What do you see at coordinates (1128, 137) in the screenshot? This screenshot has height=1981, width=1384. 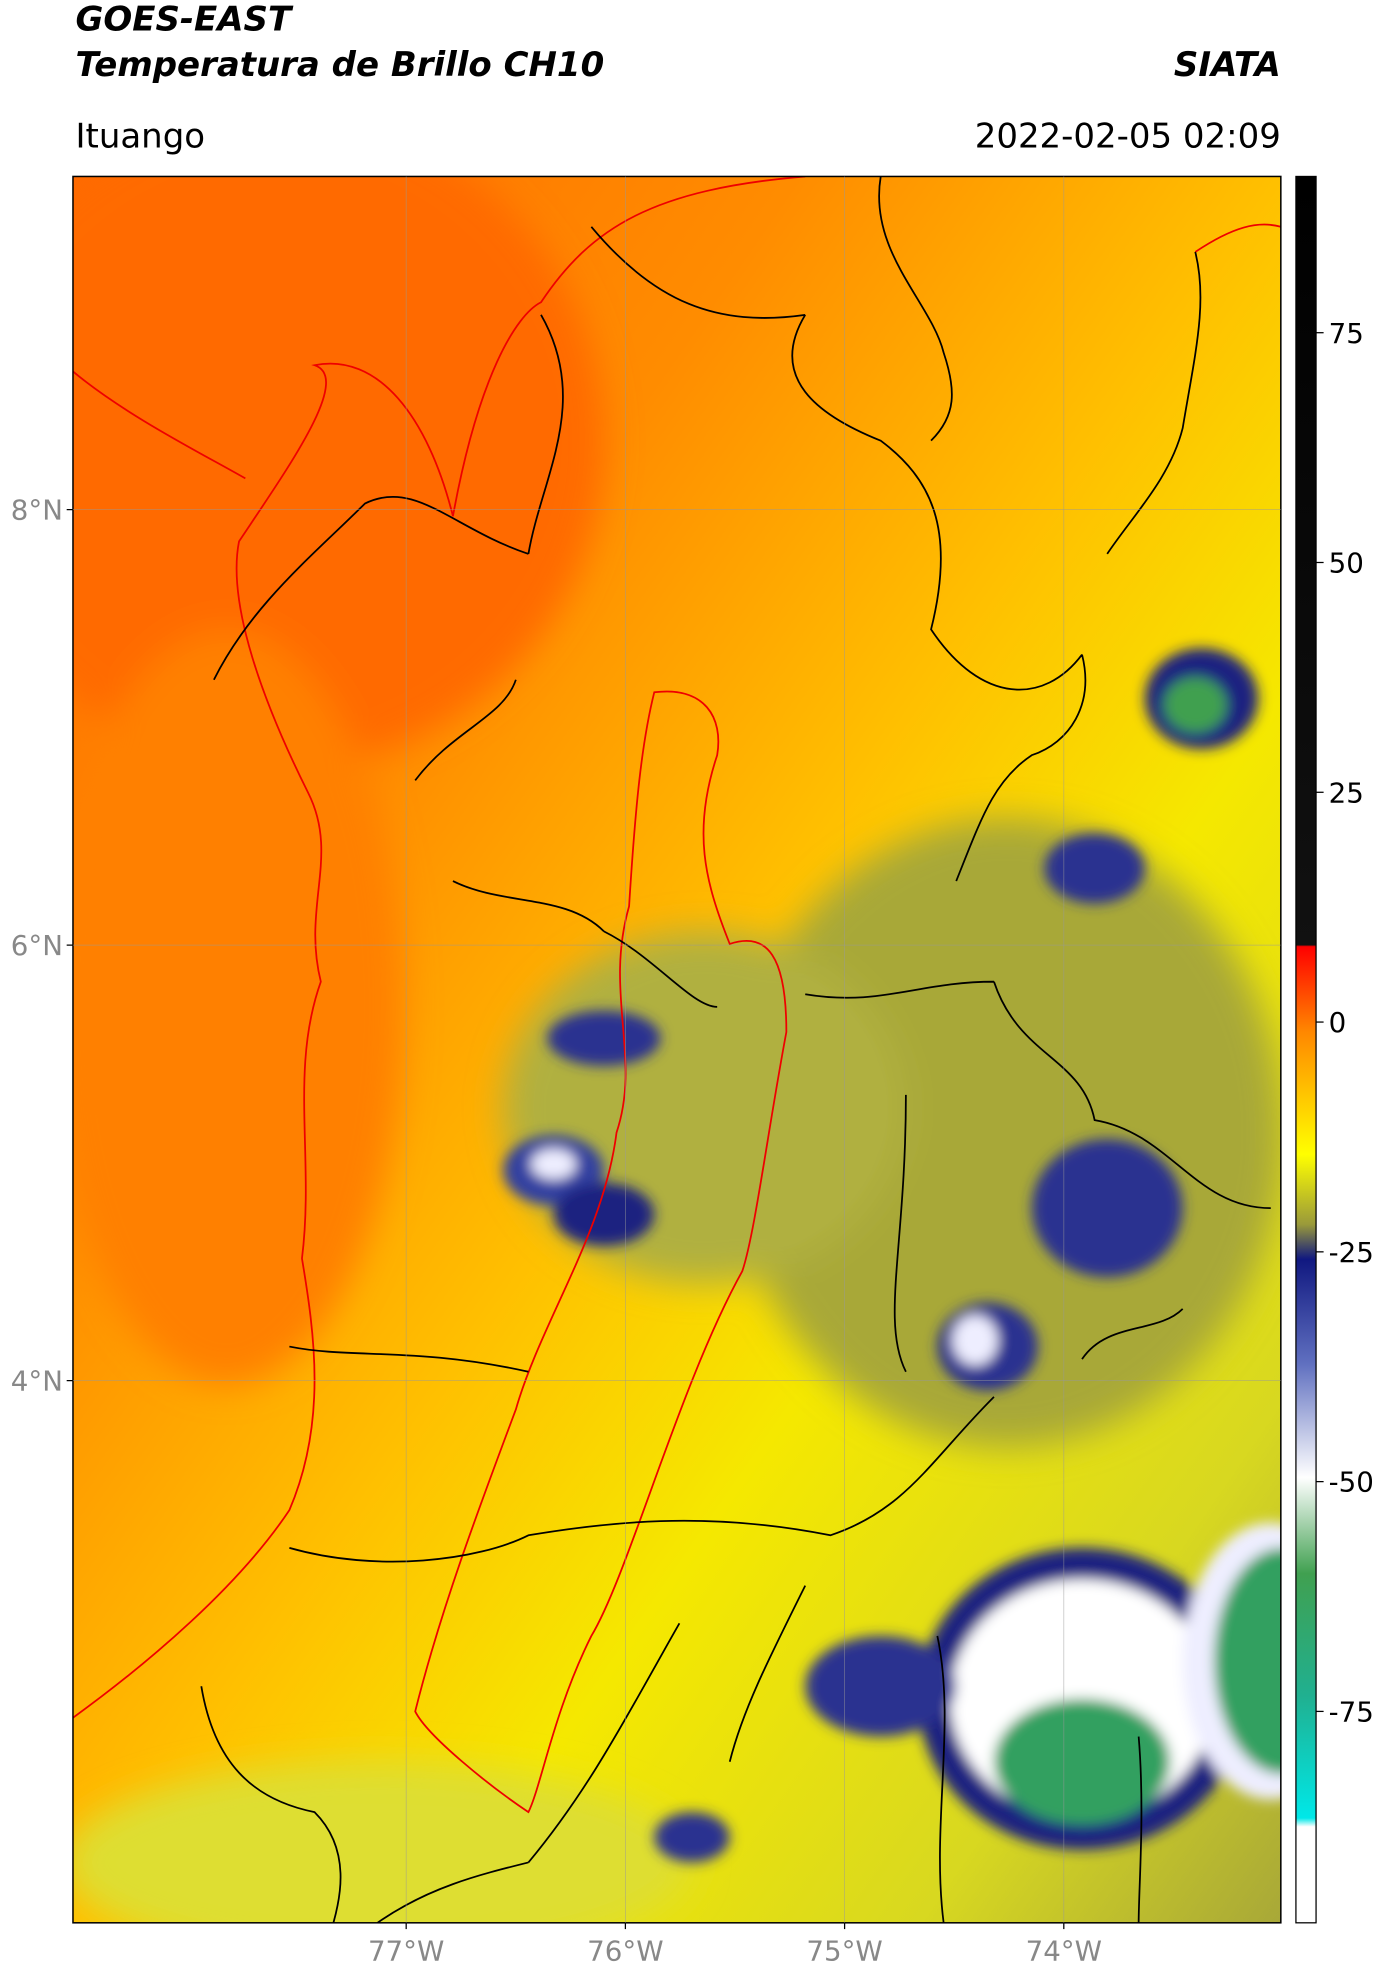 I see `timestamp: 2022-02-05 02:09` at bounding box center [1128, 137].